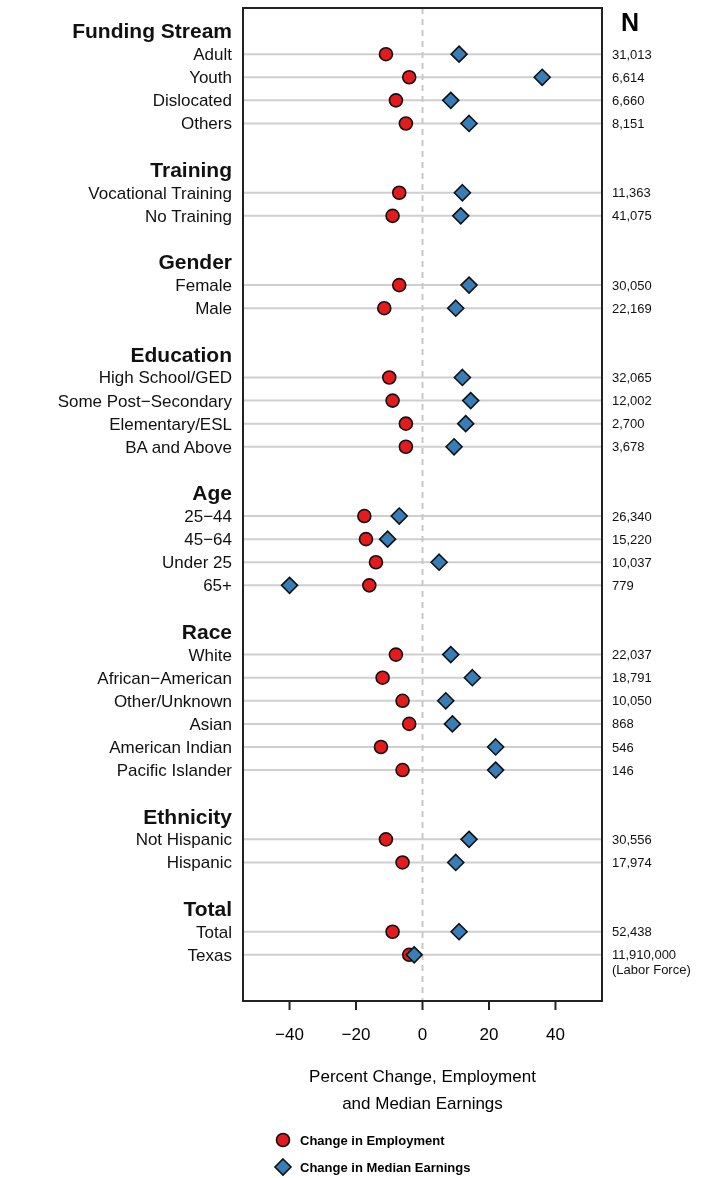 The width and height of the screenshot is (715, 1178). What do you see at coordinates (489, 1034) in the screenshot?
I see `x-tick-label: 20` at bounding box center [489, 1034].